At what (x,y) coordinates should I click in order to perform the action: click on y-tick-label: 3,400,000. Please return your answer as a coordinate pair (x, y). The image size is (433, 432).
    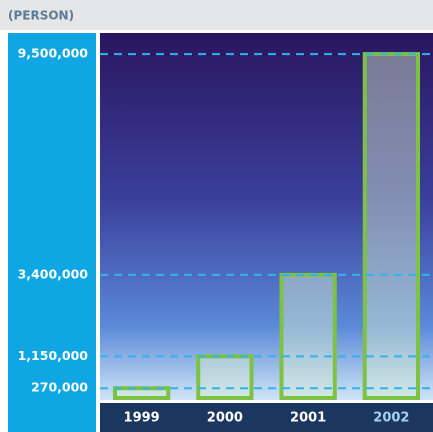
    Looking at the image, I should click on (53, 273).